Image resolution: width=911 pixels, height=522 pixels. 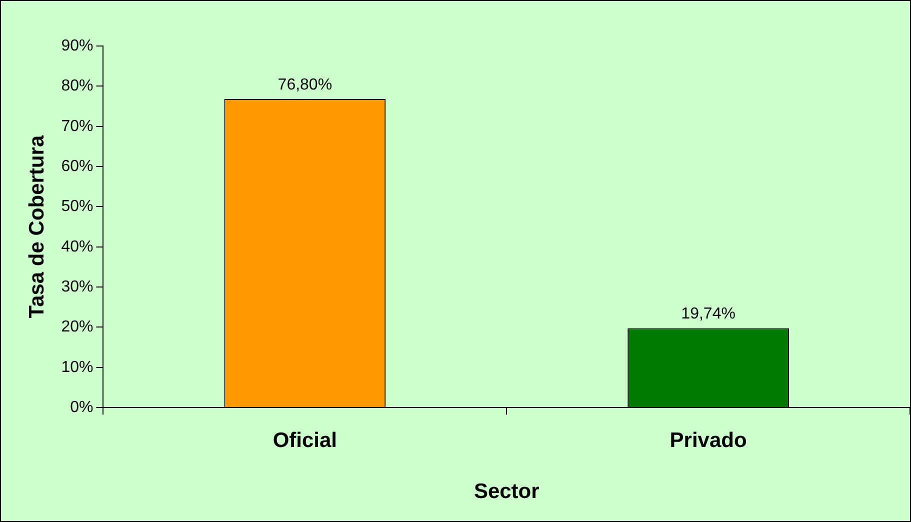 What do you see at coordinates (507, 492) in the screenshot?
I see `x-axis-title: Sector` at bounding box center [507, 492].